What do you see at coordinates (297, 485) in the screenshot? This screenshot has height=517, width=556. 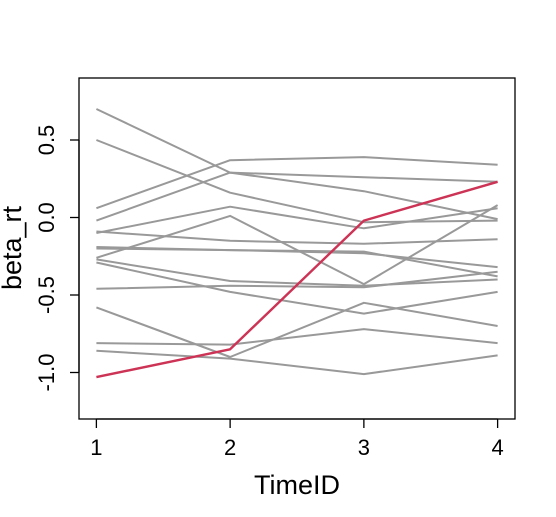 I see `x-axis-label: TimeID` at bounding box center [297, 485].